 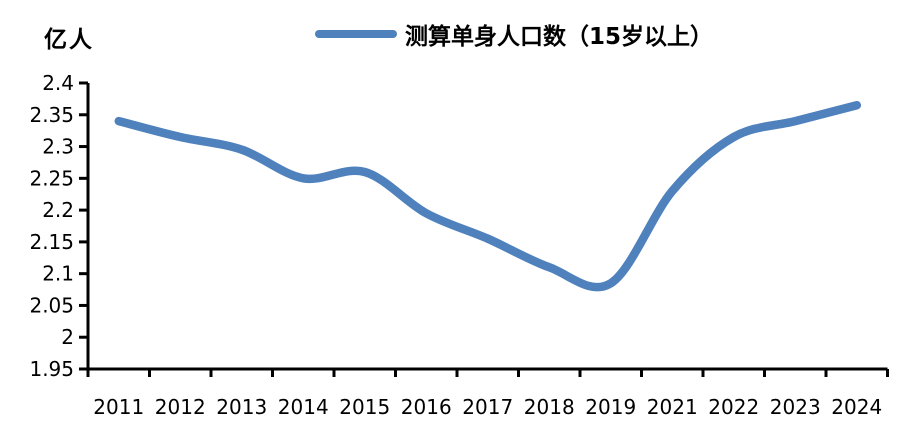 What do you see at coordinates (58, 210) in the screenshot?
I see `y-tick-label: 2.2` at bounding box center [58, 210].